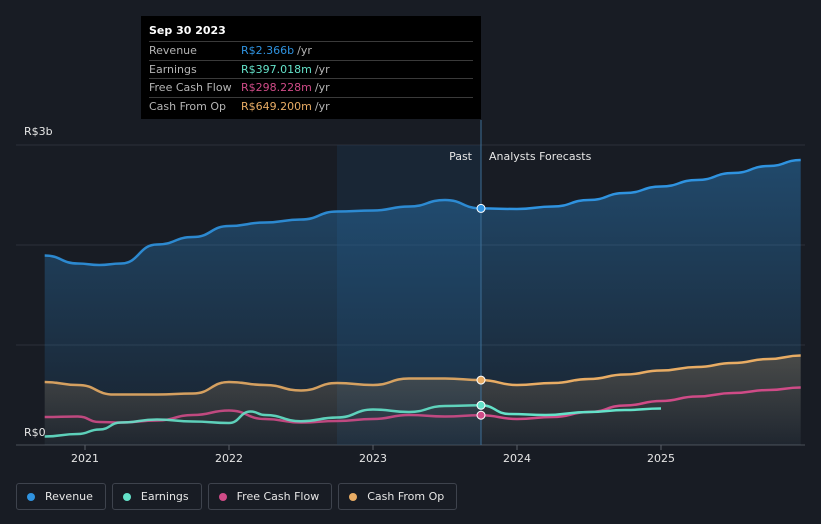 The image size is (821, 524). What do you see at coordinates (173, 50) in the screenshot?
I see `tooltip-label: Revenue` at bounding box center [173, 50].